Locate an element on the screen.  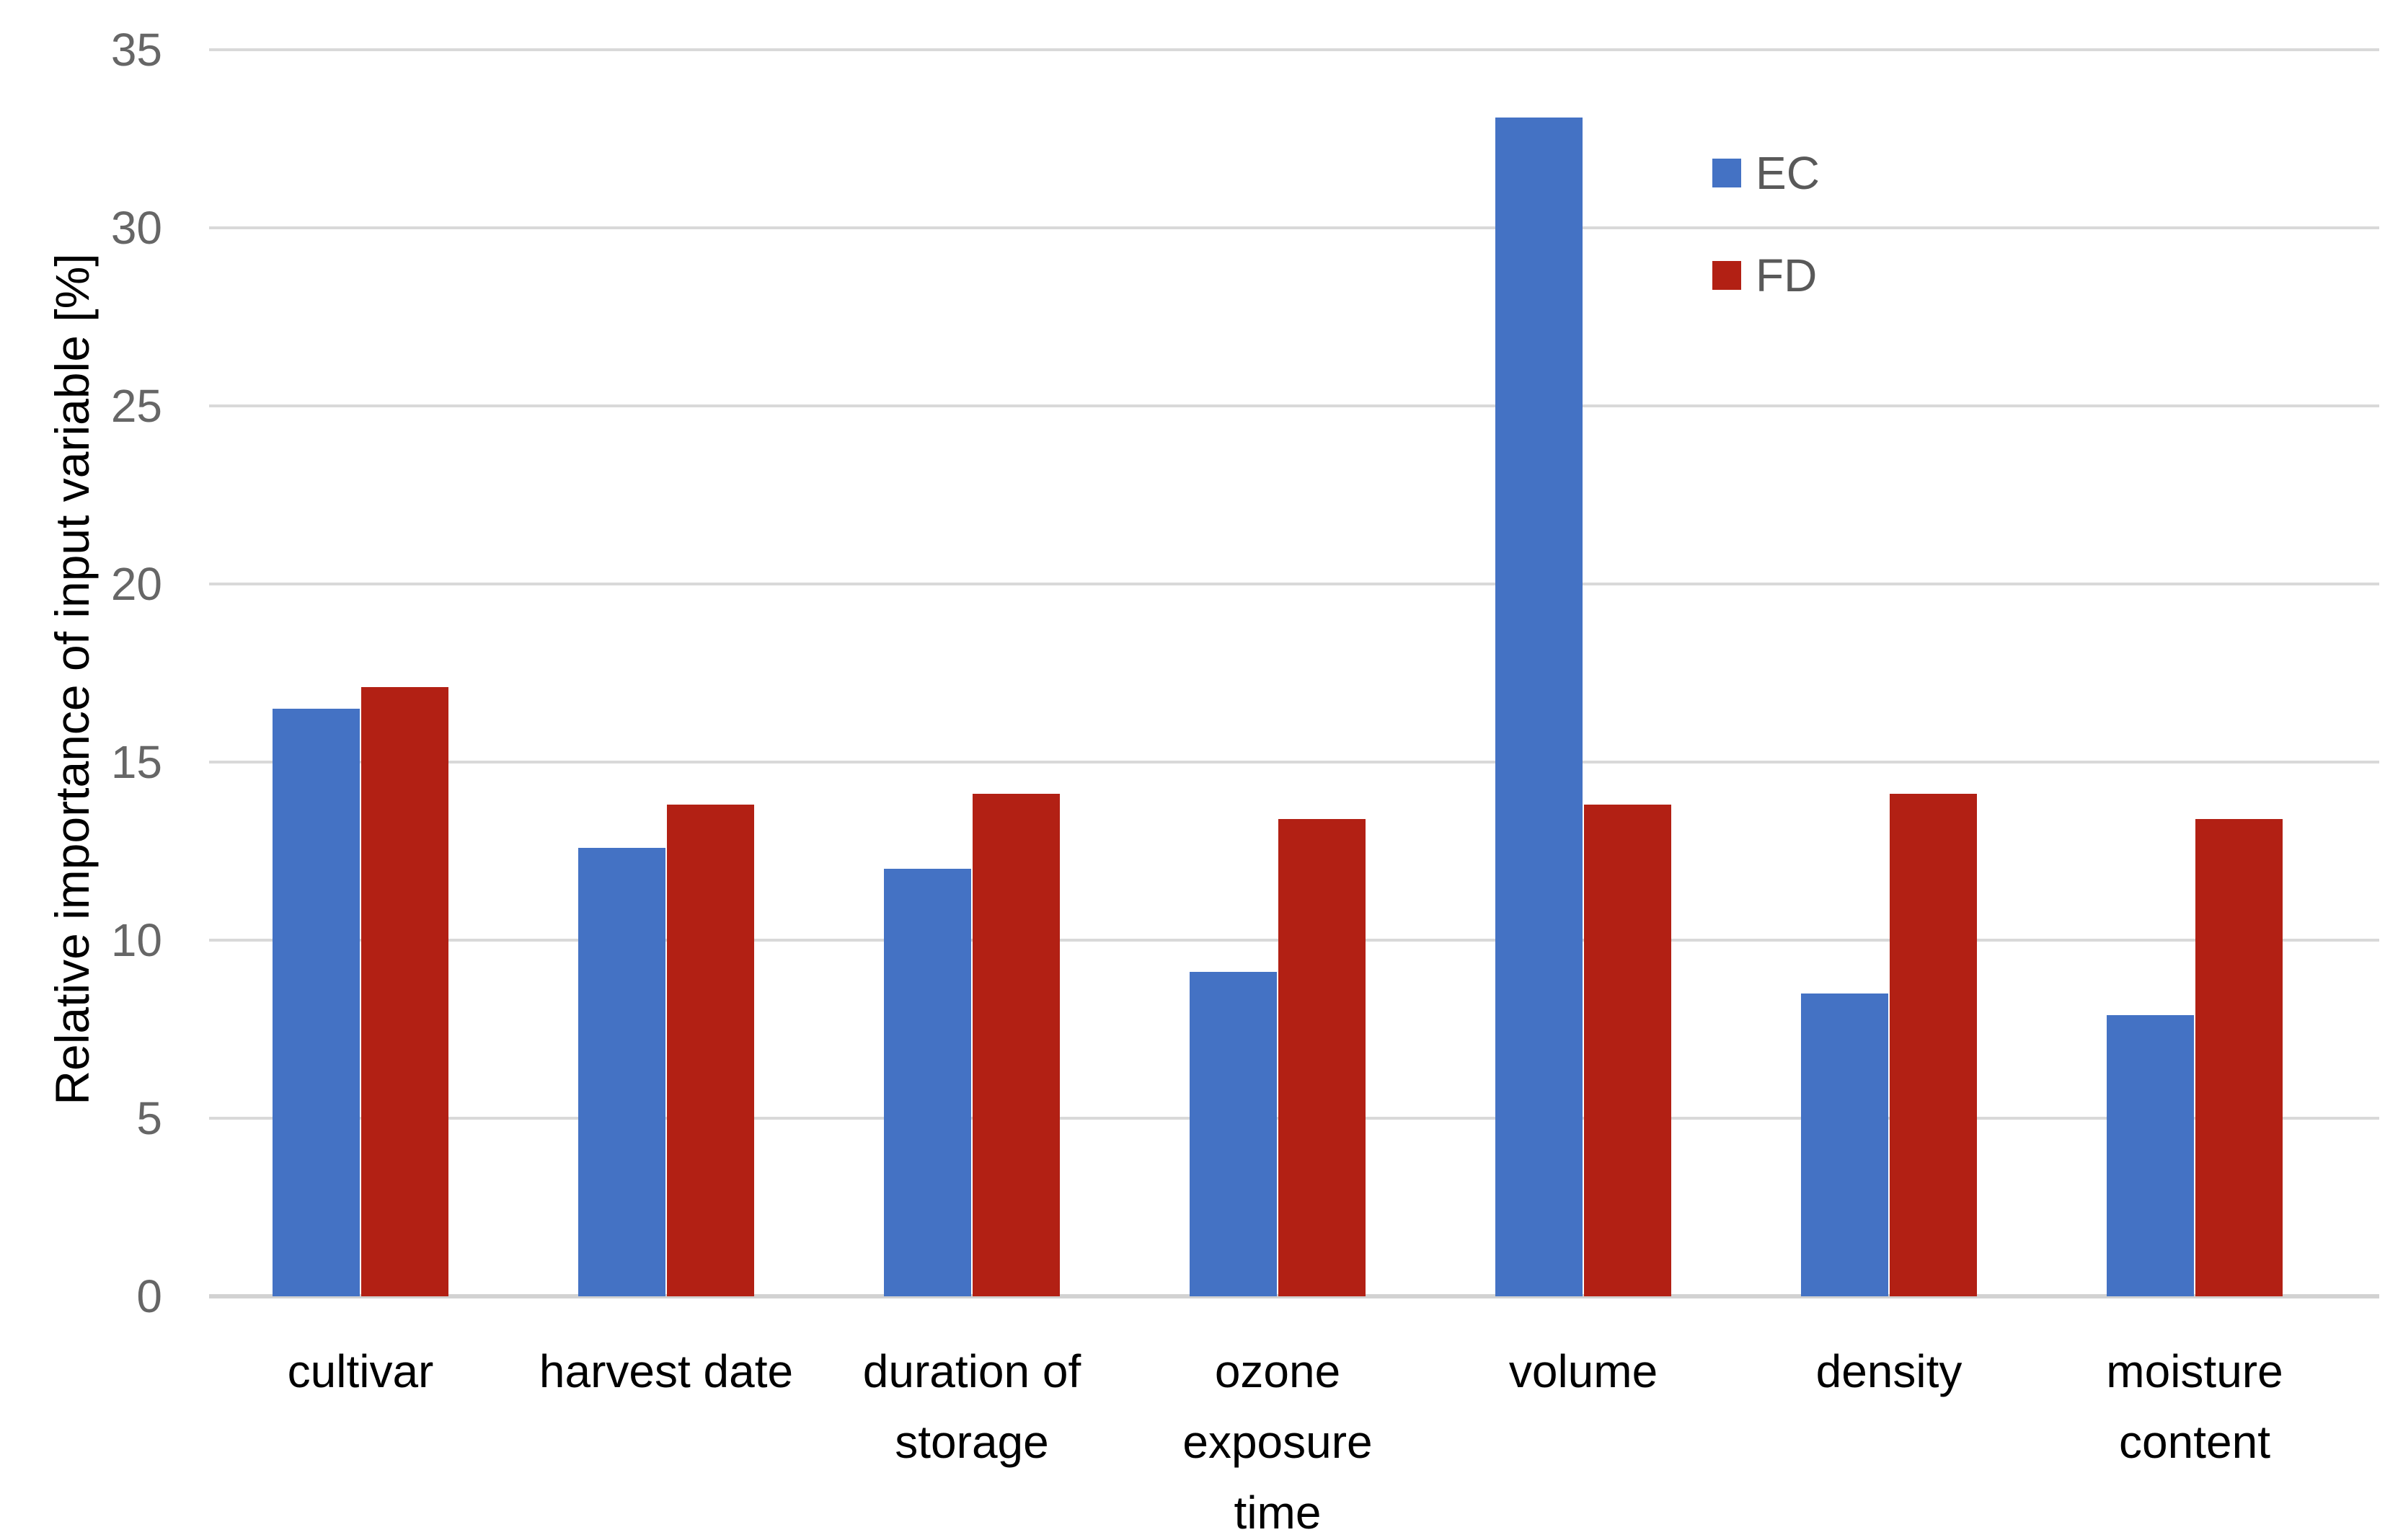
y-tick-label: 10 is located at coordinates (136, 940).